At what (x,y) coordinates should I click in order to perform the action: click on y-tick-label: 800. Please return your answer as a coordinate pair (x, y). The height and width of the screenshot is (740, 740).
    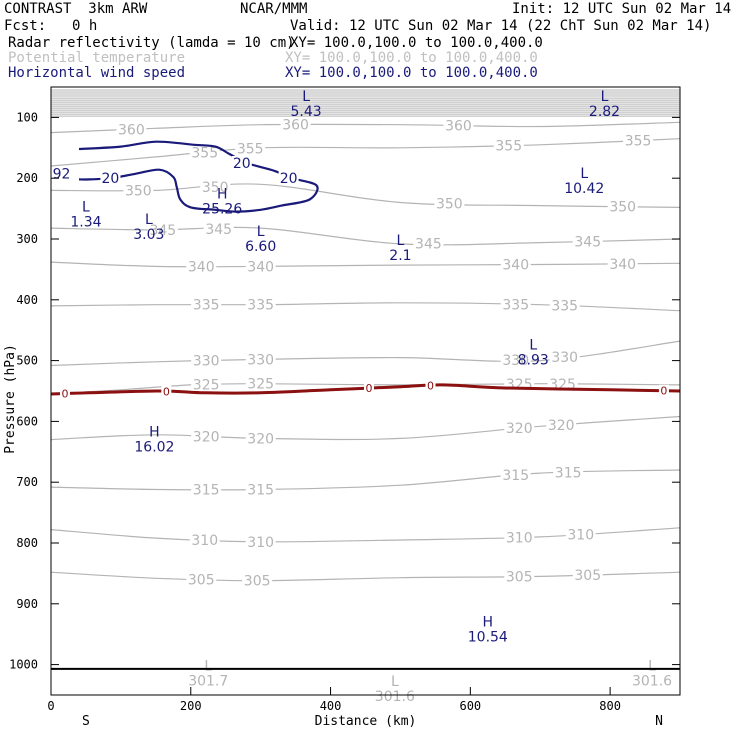
    Looking at the image, I should click on (27, 543).